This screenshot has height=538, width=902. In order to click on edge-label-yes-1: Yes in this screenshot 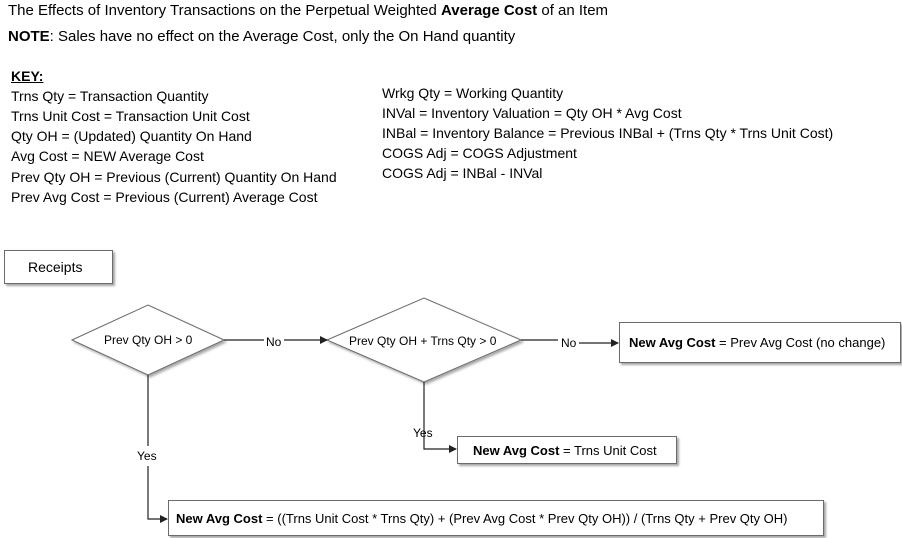, I will do `click(147, 456)`.